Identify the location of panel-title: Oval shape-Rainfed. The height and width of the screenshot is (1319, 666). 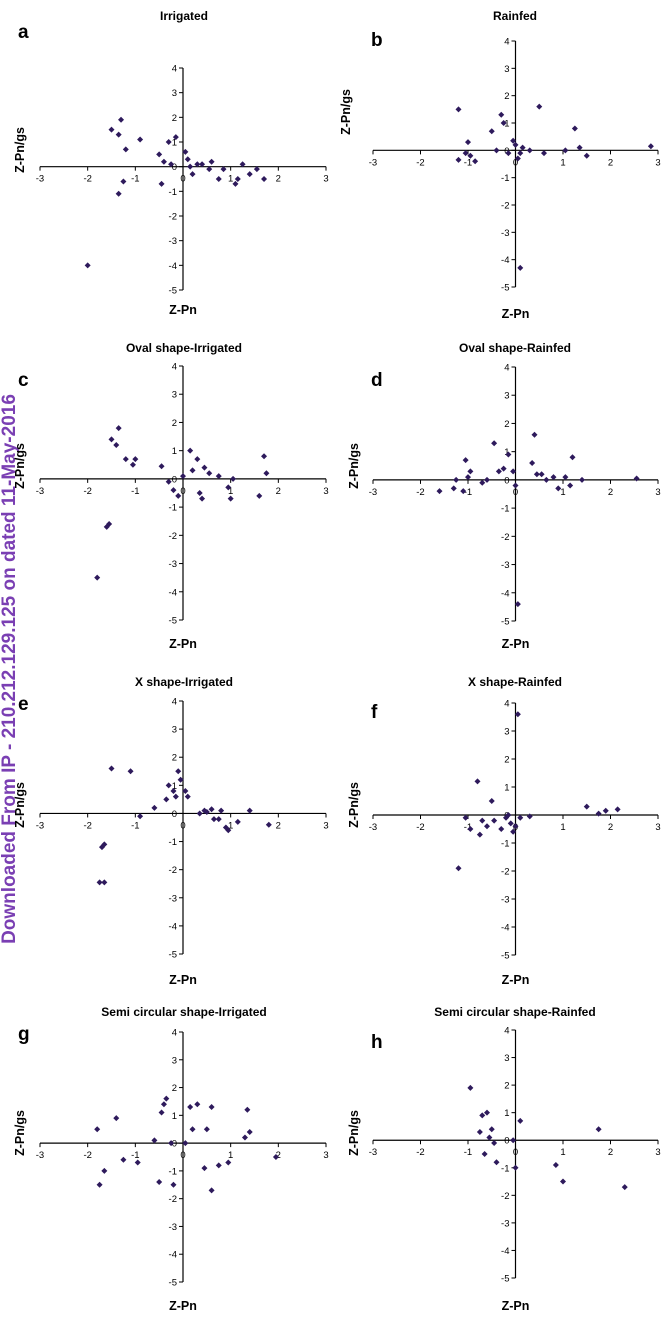
(515, 348).